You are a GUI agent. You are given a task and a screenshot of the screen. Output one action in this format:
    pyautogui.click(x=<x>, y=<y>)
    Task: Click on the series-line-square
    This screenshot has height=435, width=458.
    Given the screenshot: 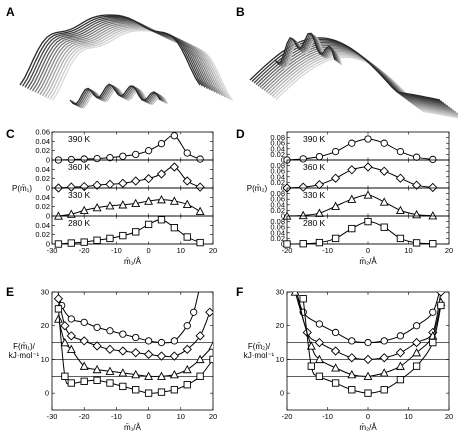 What is the action you would take?
    pyautogui.click(x=372, y=346)
    